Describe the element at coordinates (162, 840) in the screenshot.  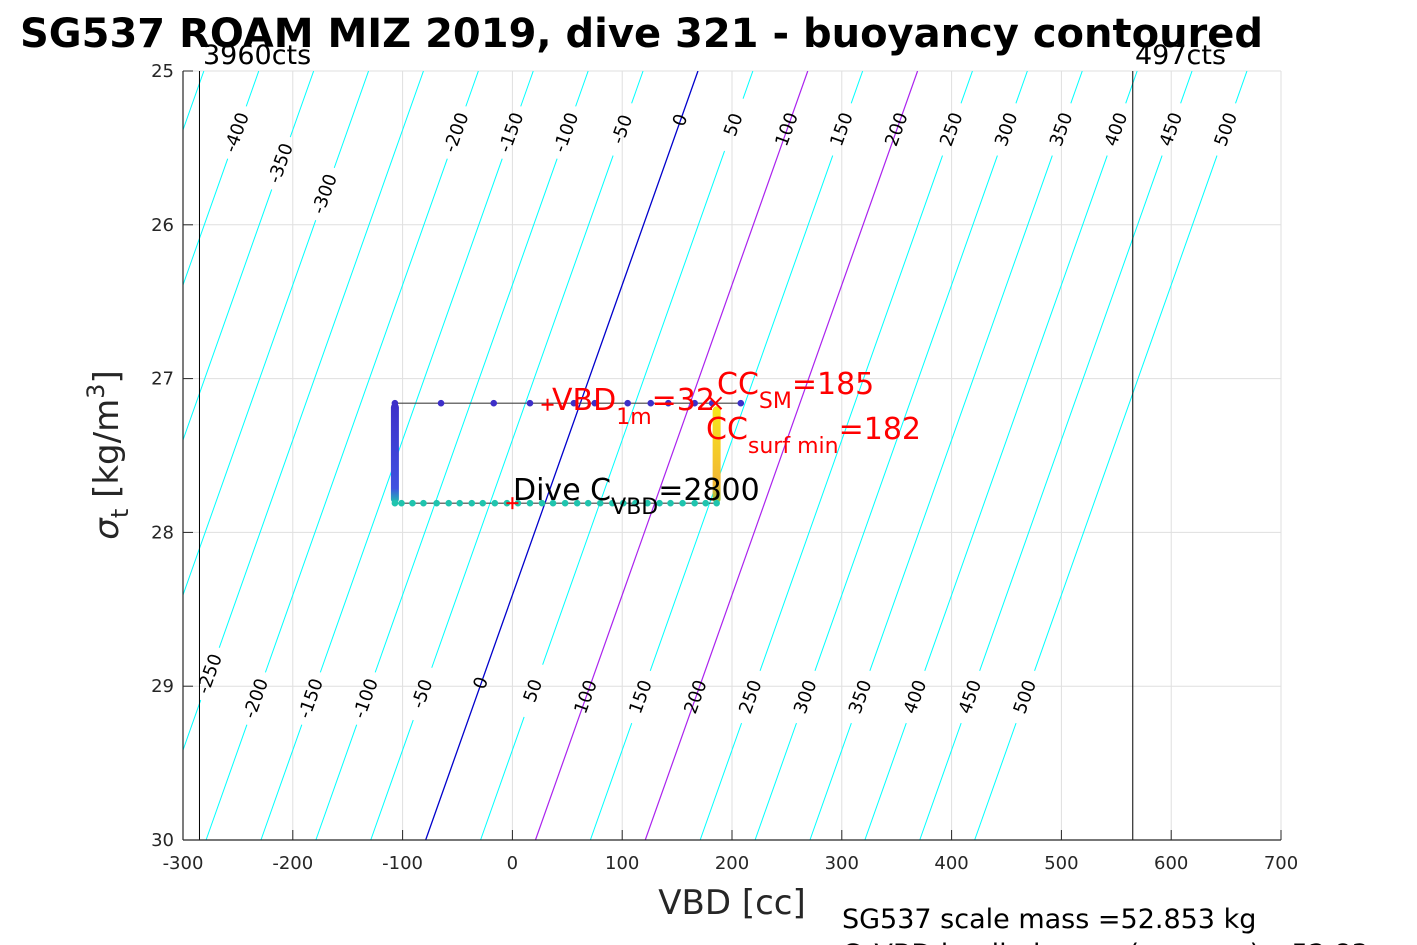
I see `y-tick-label: 30` at that location.